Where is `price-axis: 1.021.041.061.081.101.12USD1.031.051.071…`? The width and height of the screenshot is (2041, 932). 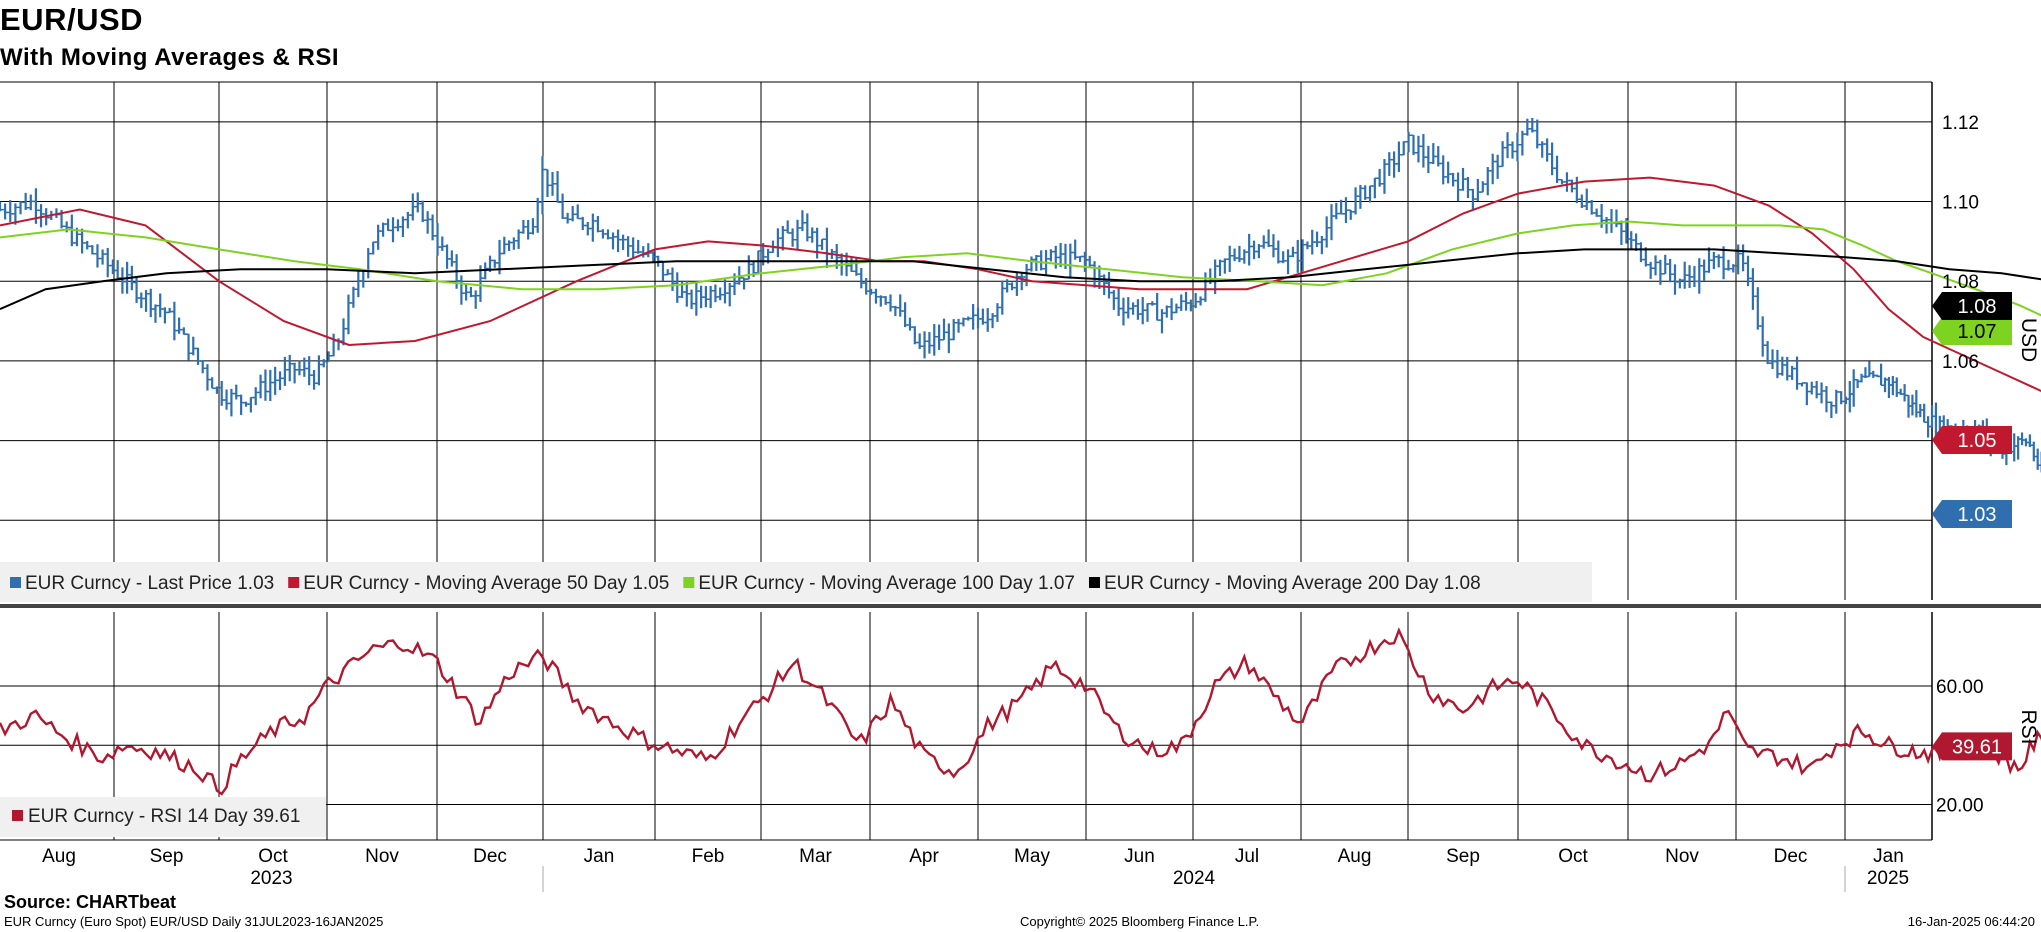 price-axis: 1.021.041.061.081.101.12USD1.031.051.071… is located at coordinates (1986, 322).